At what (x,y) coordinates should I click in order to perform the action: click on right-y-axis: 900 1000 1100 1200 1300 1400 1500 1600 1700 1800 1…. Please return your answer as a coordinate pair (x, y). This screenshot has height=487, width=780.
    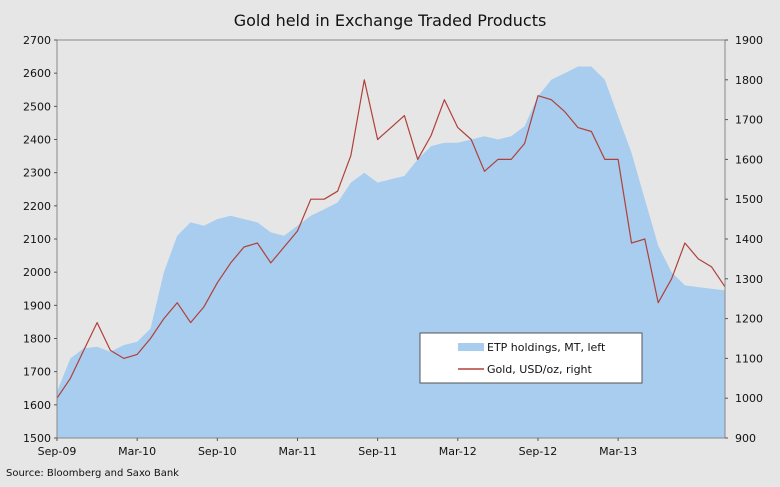
    Looking at the image, I should click on (744, 239).